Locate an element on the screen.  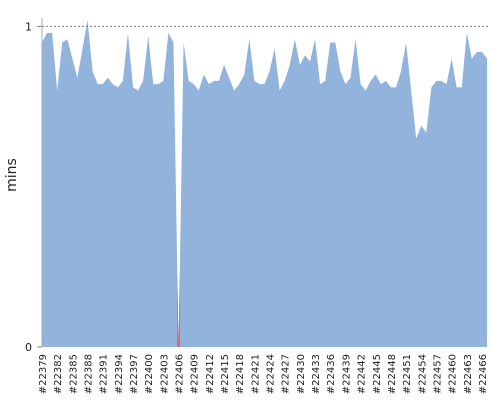
x-tick-label: #22388 is located at coordinates (89, 374).